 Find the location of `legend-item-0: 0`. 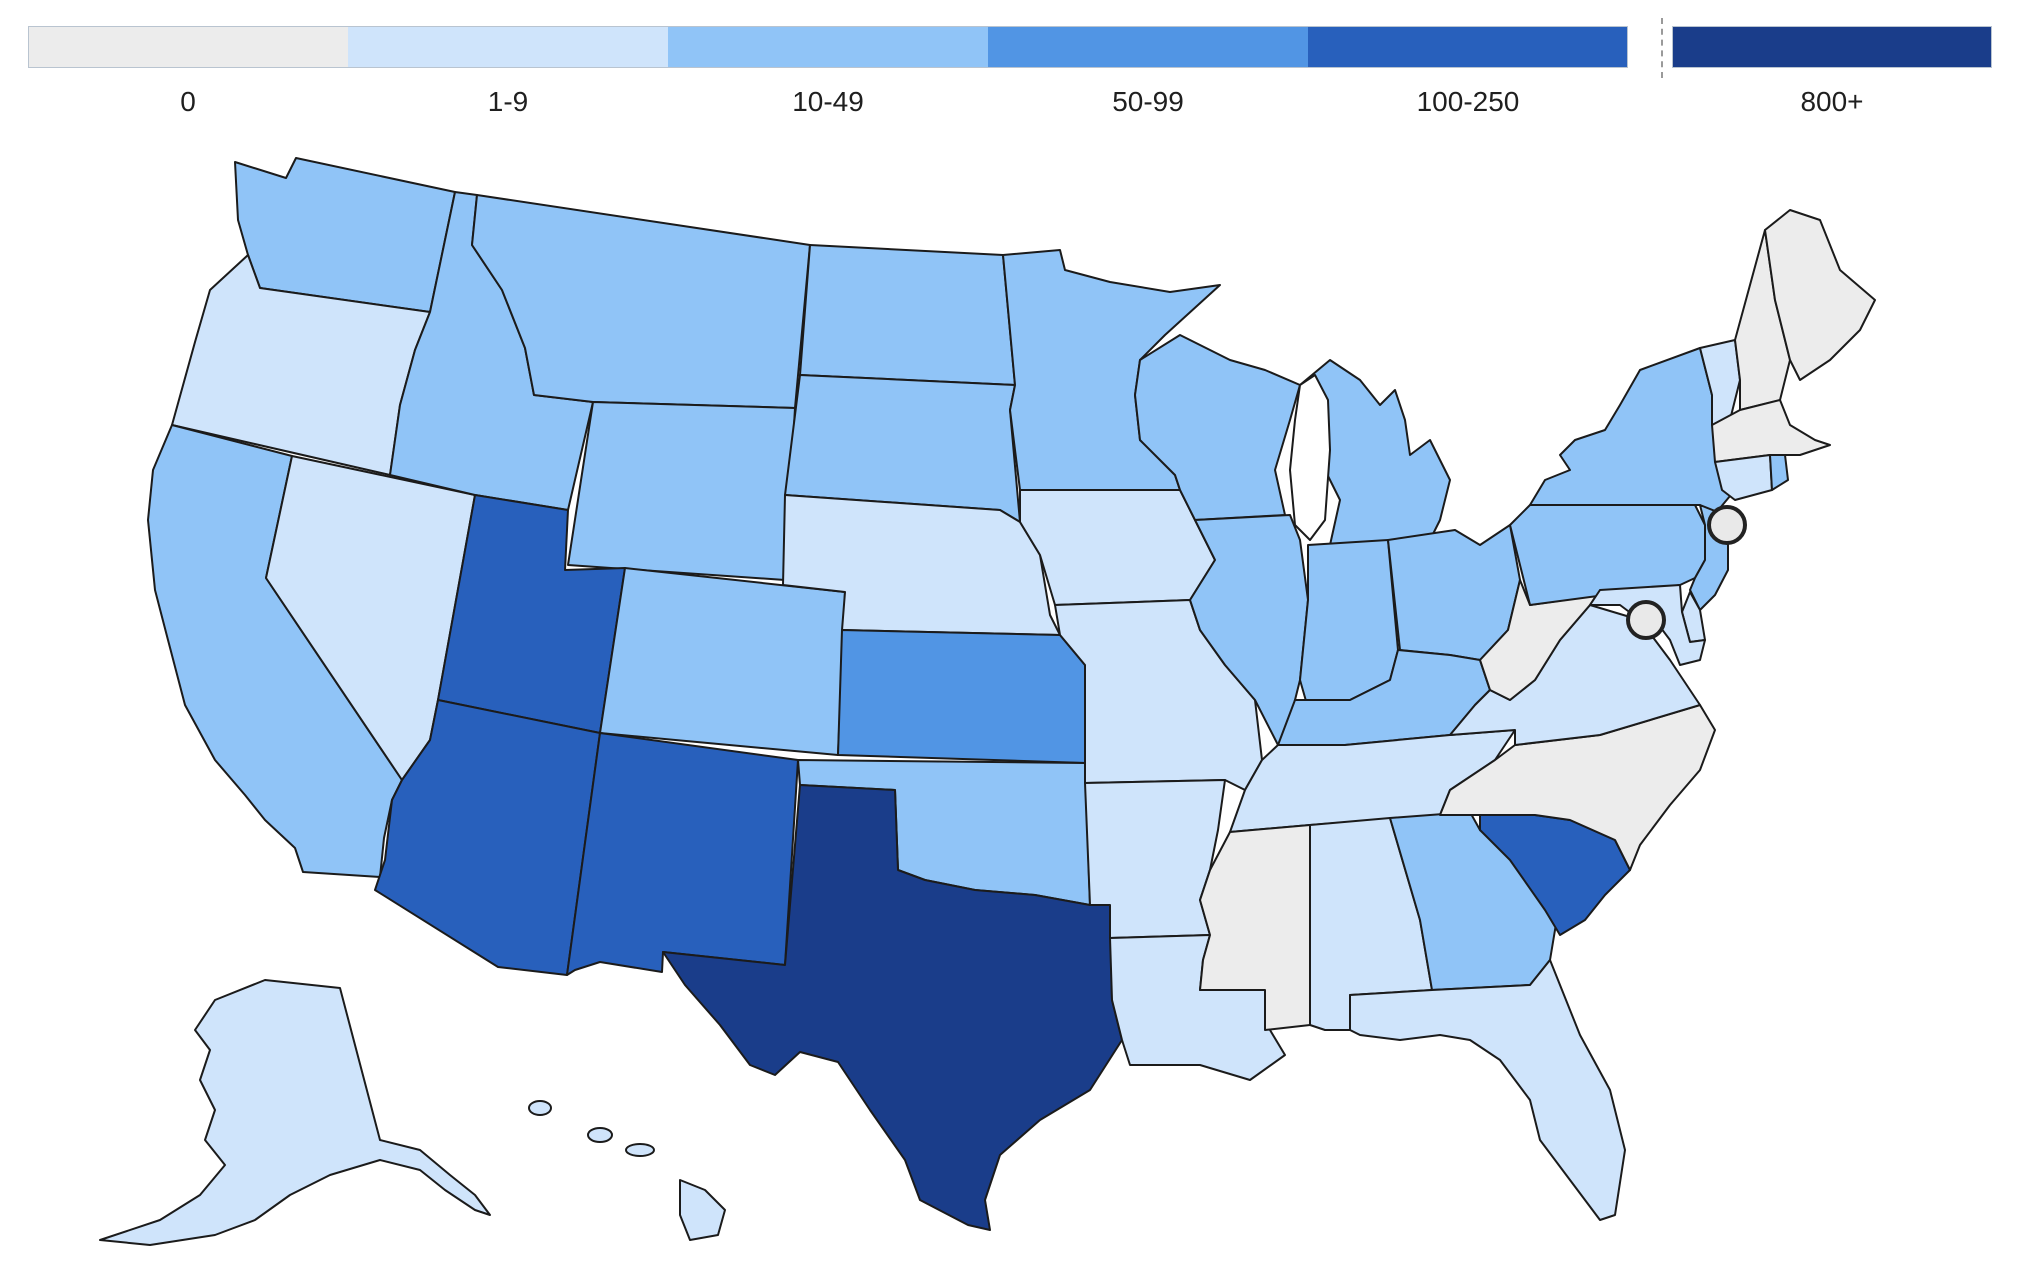

legend-item-0: 0 is located at coordinates (188, 71).